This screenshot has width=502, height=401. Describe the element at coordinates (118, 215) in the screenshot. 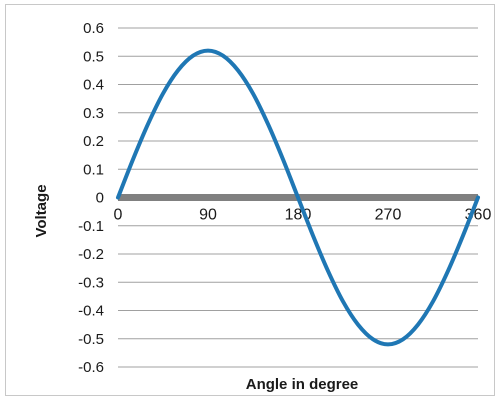

I see `x-tick-label: 0` at that location.